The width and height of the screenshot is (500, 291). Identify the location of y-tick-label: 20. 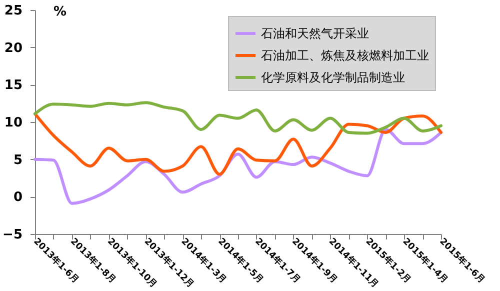
(13, 48).